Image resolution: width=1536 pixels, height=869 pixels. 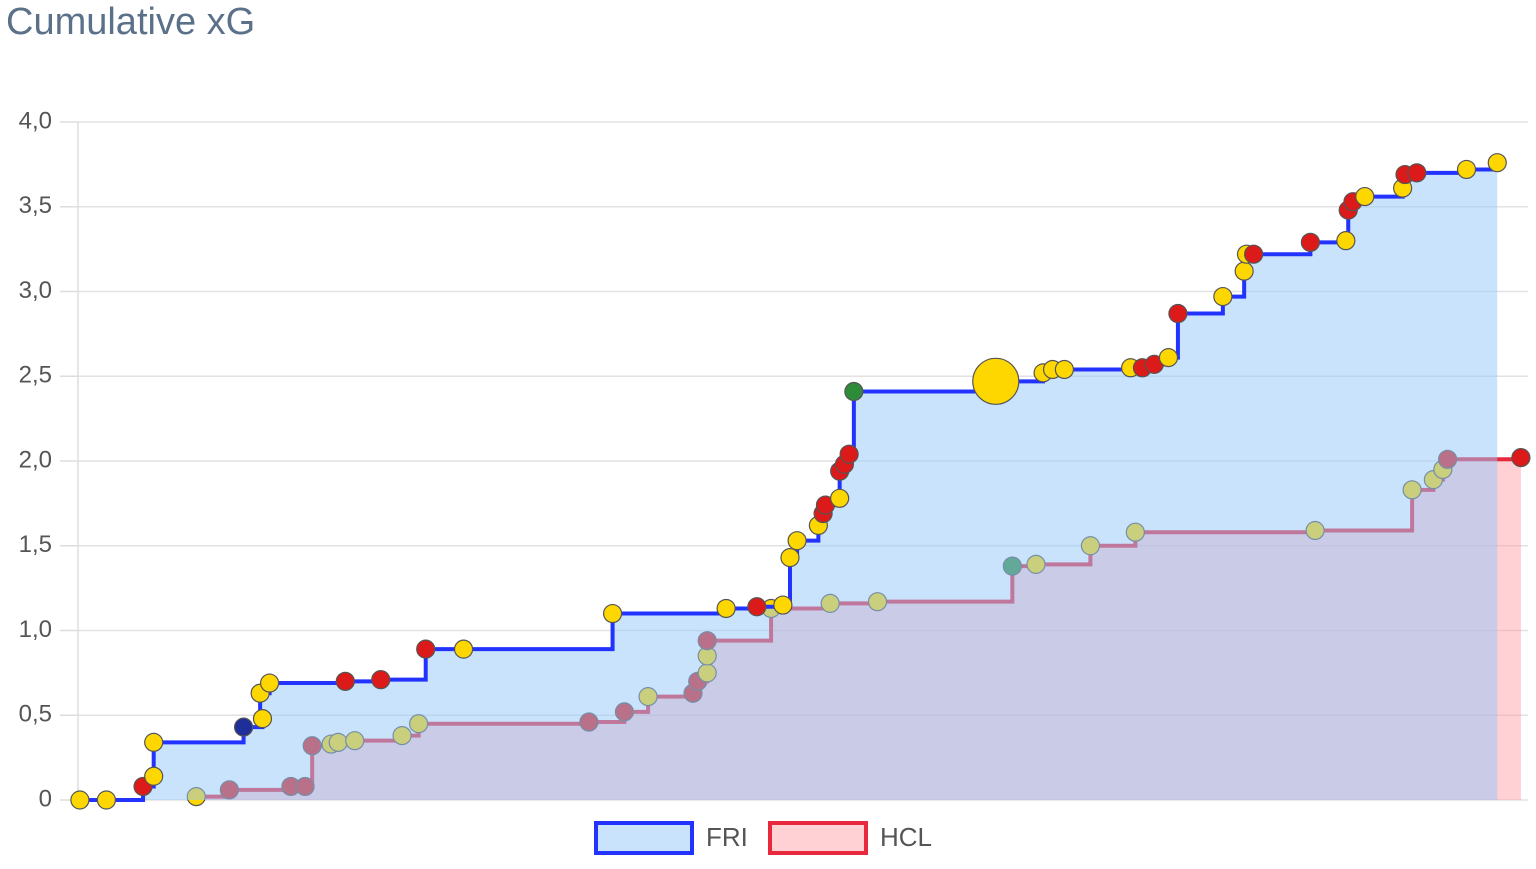 What do you see at coordinates (906, 837) in the screenshot?
I see `legend-label: HCL` at bounding box center [906, 837].